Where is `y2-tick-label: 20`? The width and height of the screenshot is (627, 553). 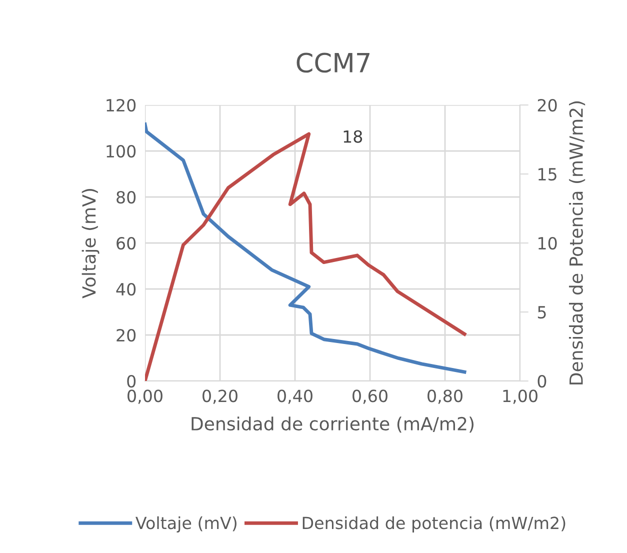 y2-tick-label: 20 is located at coordinates (547, 105).